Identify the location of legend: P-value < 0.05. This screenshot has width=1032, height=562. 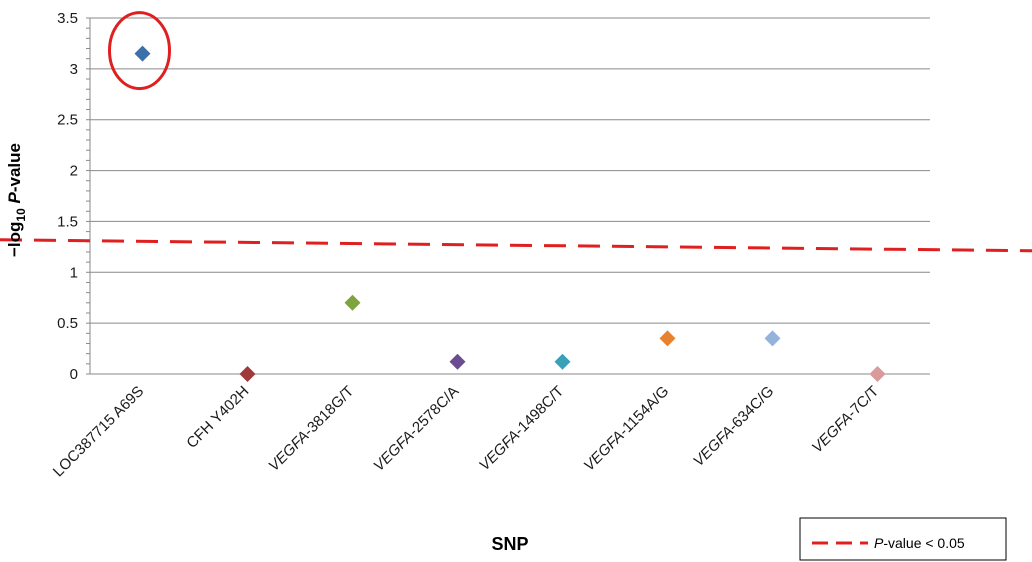
(903, 539).